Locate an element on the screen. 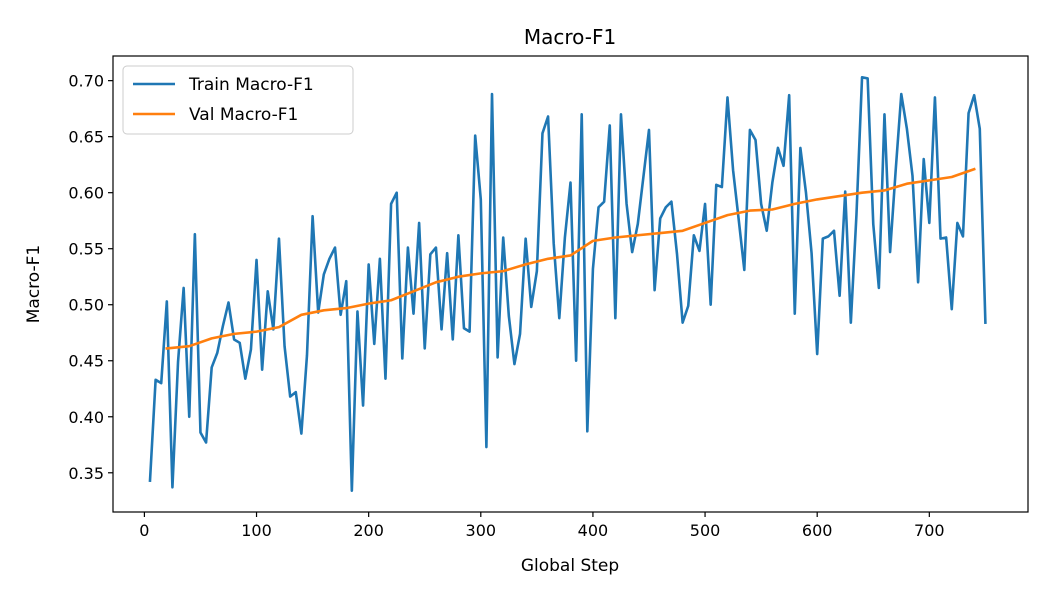 This screenshot has width=1050, height=600. y-tick-label: 0.55 is located at coordinates (86, 249).